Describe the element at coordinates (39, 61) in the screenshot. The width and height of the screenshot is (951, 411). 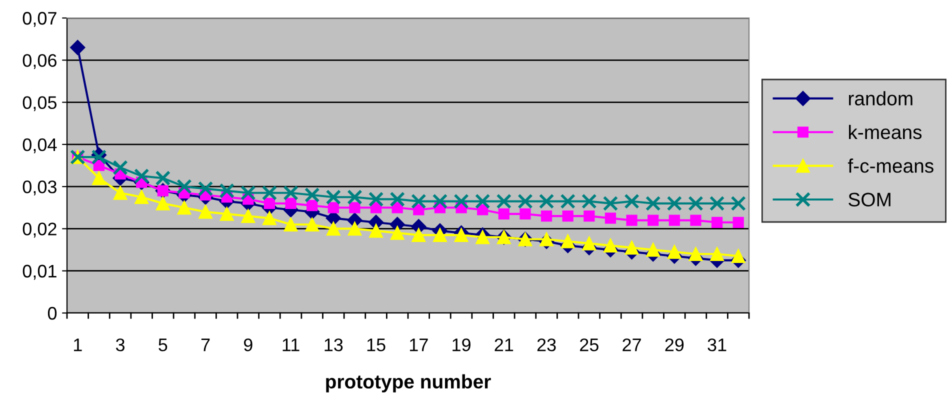
I see `y-tick-label: 0,06` at that location.